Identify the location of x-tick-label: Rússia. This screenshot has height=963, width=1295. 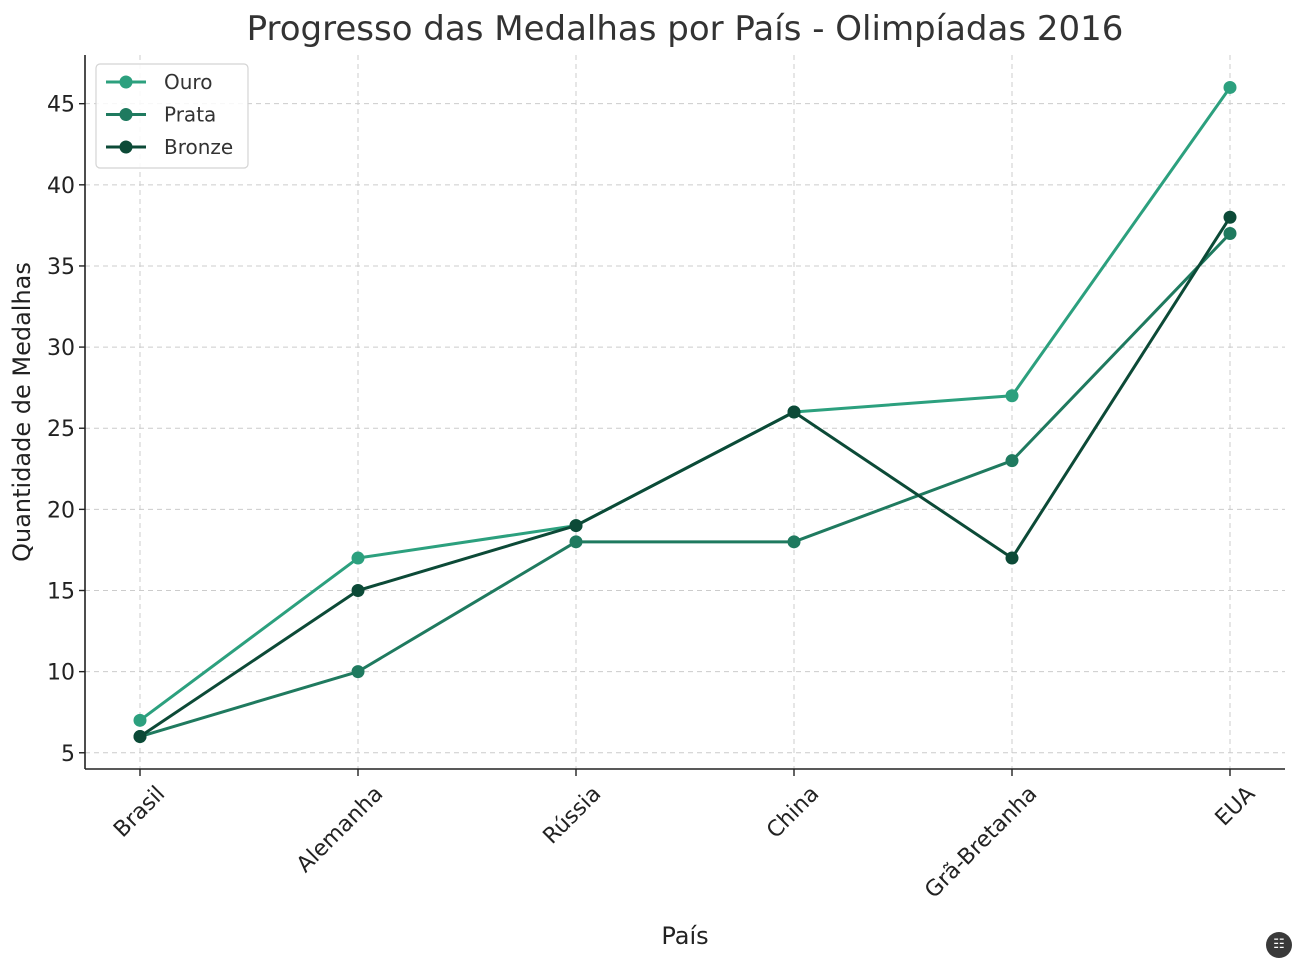
(573, 816).